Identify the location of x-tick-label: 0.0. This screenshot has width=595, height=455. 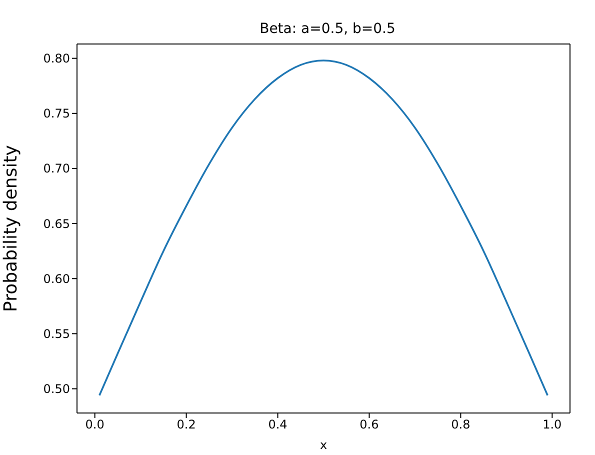
(94, 425).